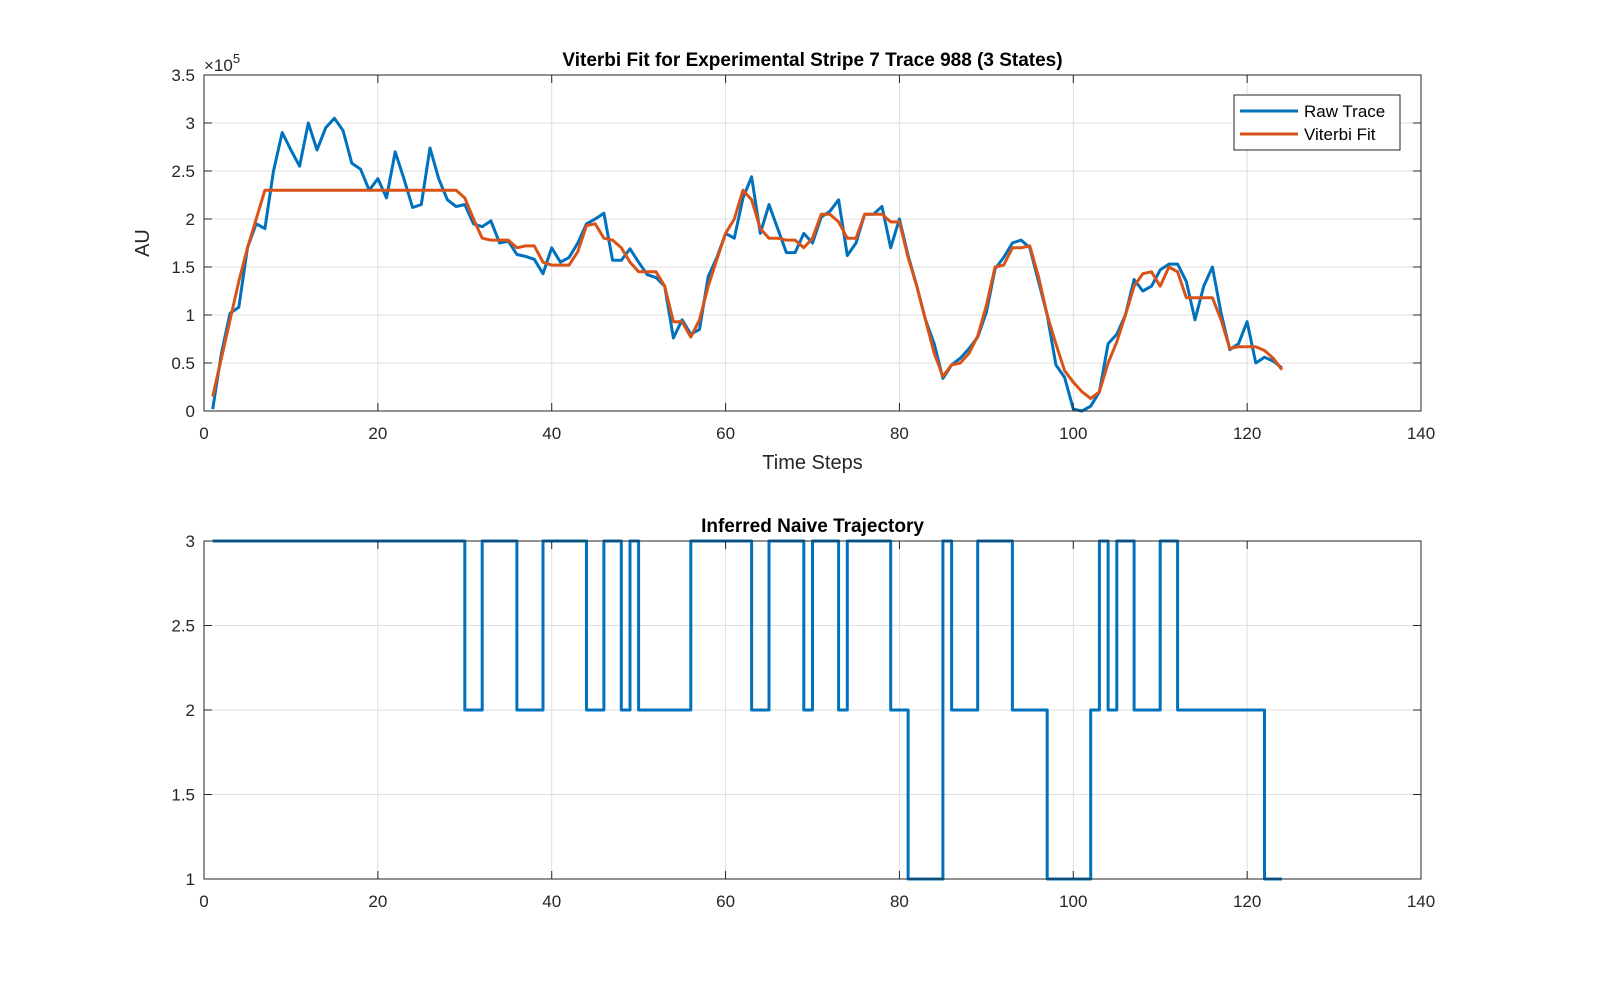 The height and width of the screenshot is (1008, 1601). Describe the element at coordinates (747, 294) in the screenshot. I see `series-line-viterbi-fit` at that location.